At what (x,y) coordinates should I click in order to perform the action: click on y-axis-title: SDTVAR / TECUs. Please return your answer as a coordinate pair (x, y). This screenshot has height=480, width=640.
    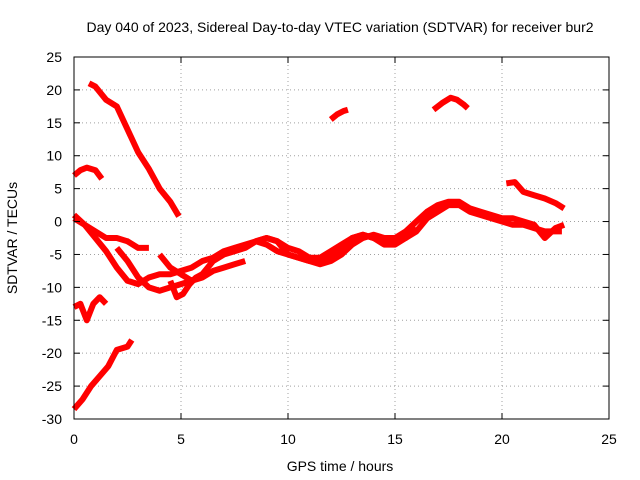
    Looking at the image, I should click on (12, 238).